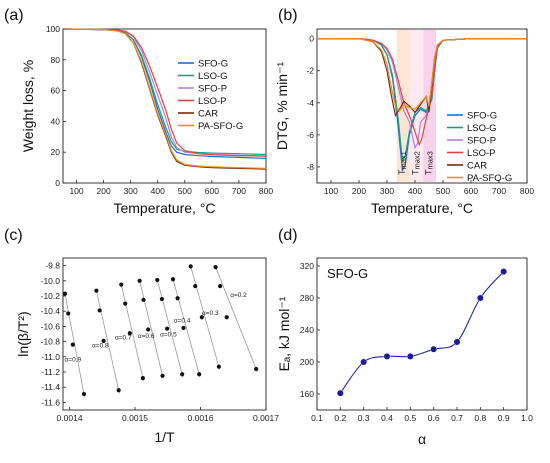 The width and height of the screenshot is (550, 463). I want to click on x-axis-label: α, so click(422, 439).